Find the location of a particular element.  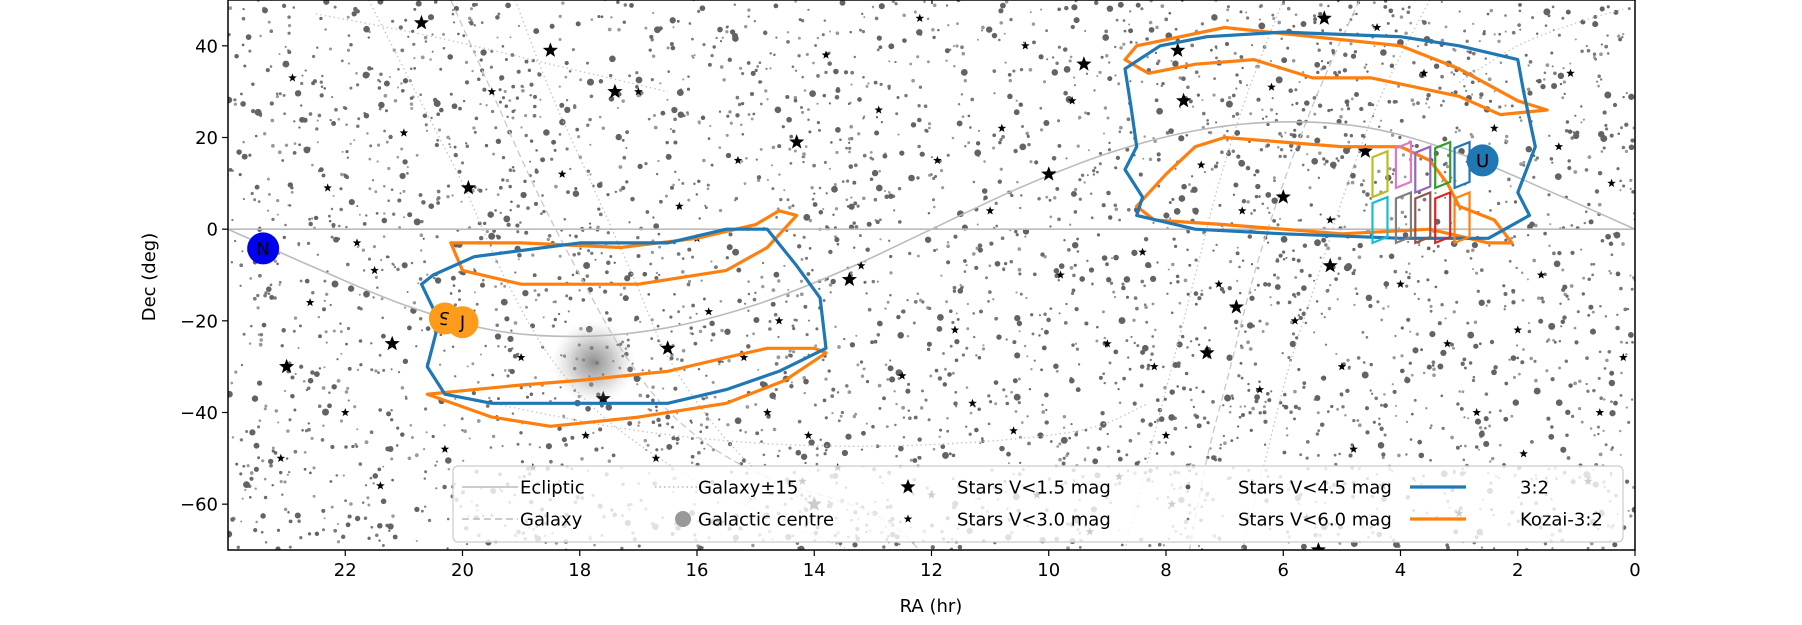

survey-field is located at coordinates (1423, 170).